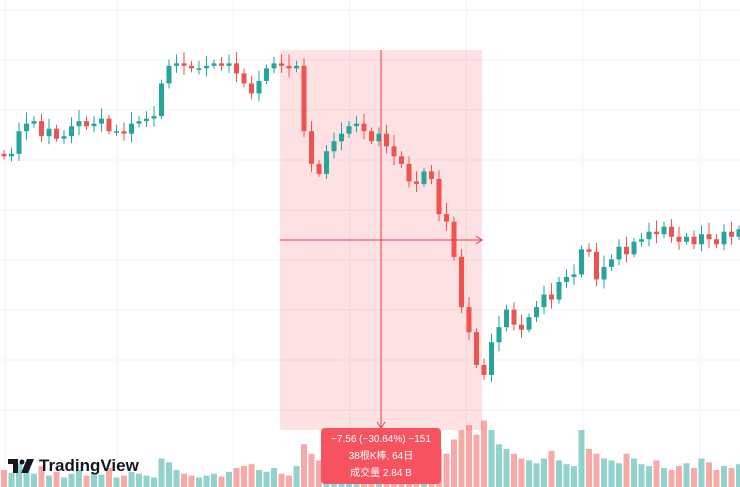 The height and width of the screenshot is (487, 740). Describe the element at coordinates (381, 473) in the screenshot. I see `measure-volume: 成交量 2.84 B` at that location.